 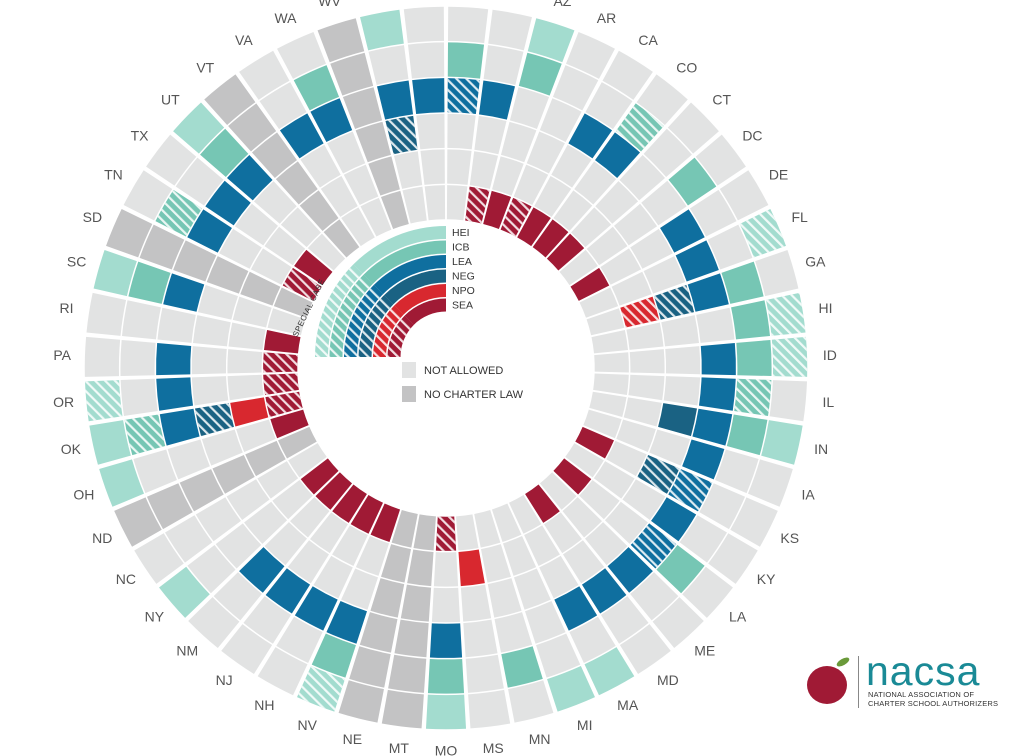 What do you see at coordinates (349, 503) in the screenshot?
I see `cell-nj-sea` at bounding box center [349, 503].